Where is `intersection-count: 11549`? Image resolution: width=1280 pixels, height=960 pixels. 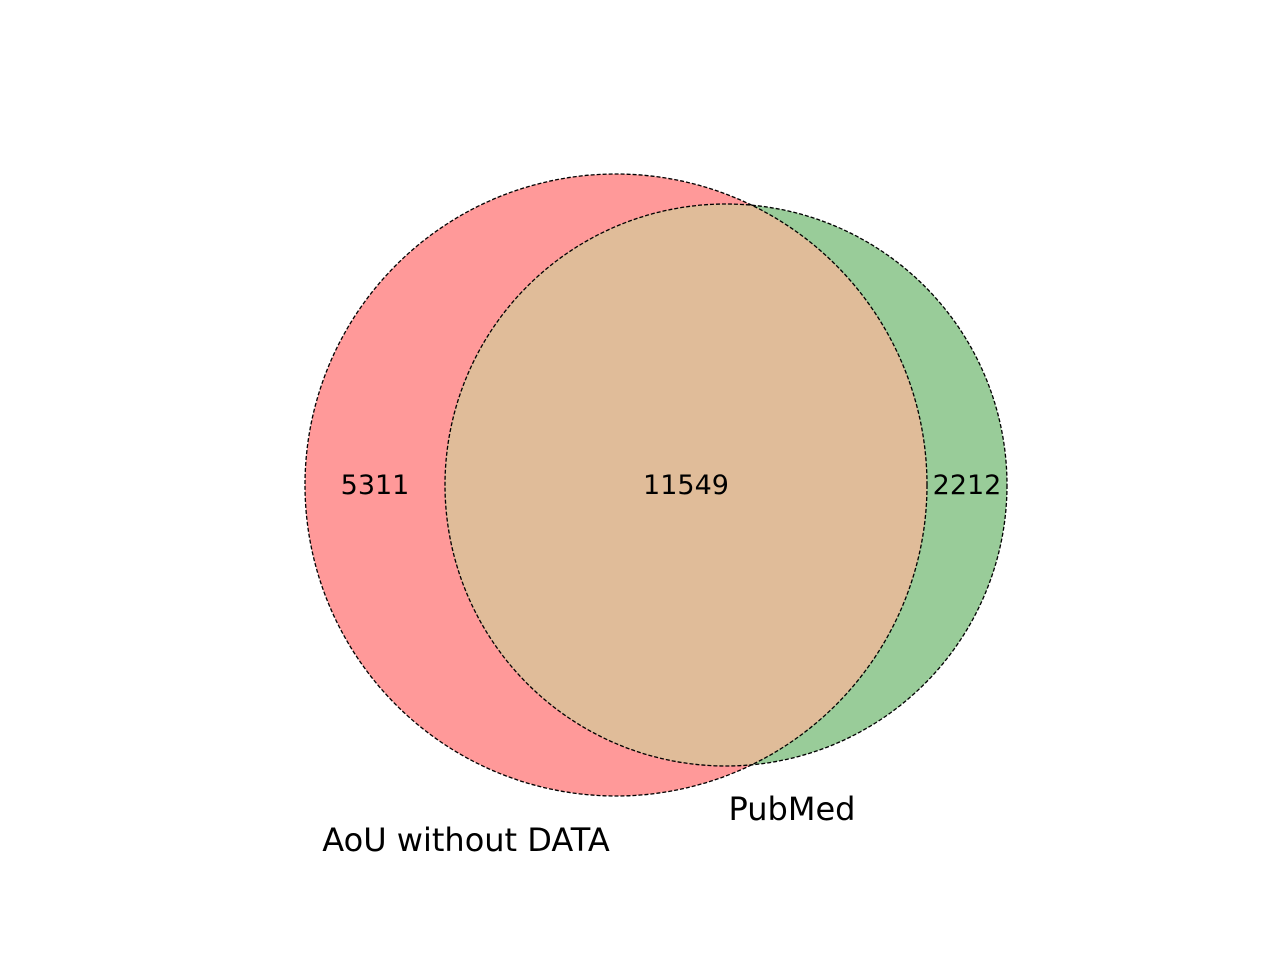
intersection-count: 11549 is located at coordinates (686, 485).